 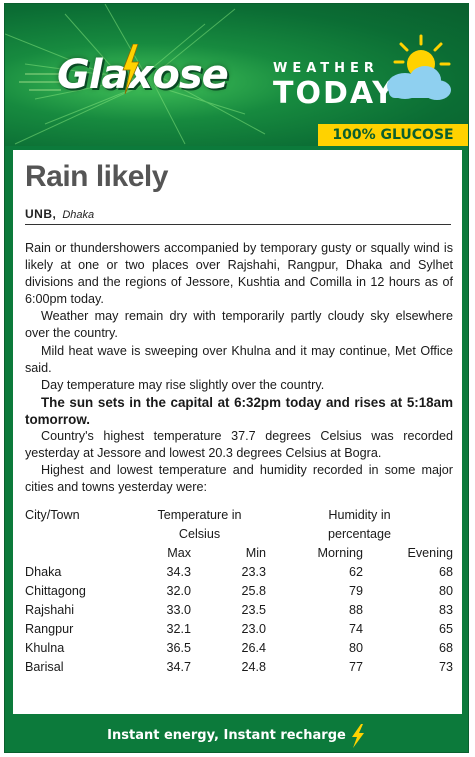 What do you see at coordinates (178, 572) in the screenshot?
I see `max-cell: 34.3` at bounding box center [178, 572].